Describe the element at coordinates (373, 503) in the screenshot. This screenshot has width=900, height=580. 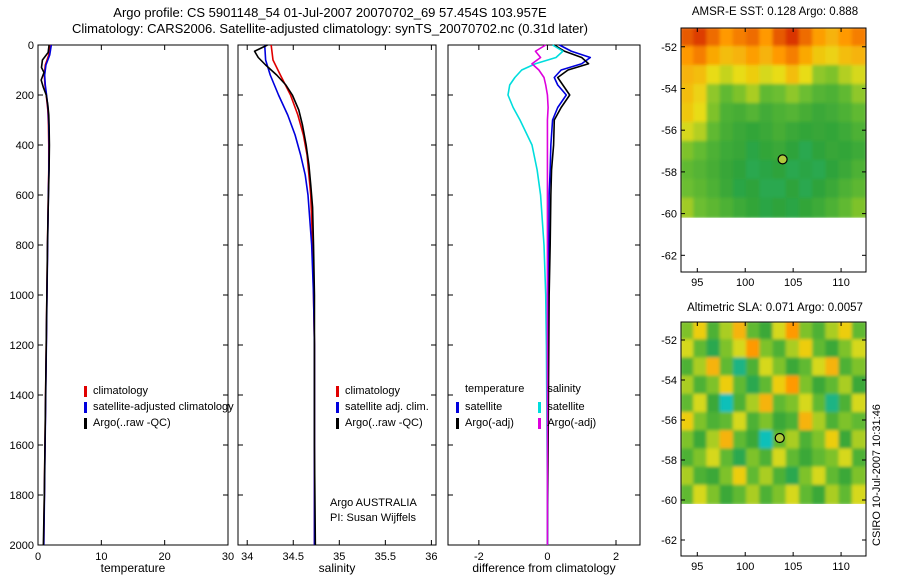
I see `annotation-line: Argo AUSTRALIA` at that location.